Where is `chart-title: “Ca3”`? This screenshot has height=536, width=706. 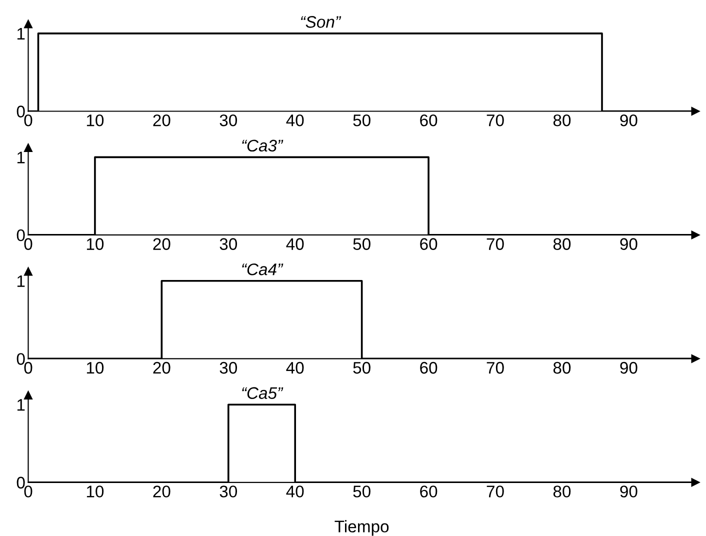 chart-title: “Ca3” is located at coordinates (263, 146).